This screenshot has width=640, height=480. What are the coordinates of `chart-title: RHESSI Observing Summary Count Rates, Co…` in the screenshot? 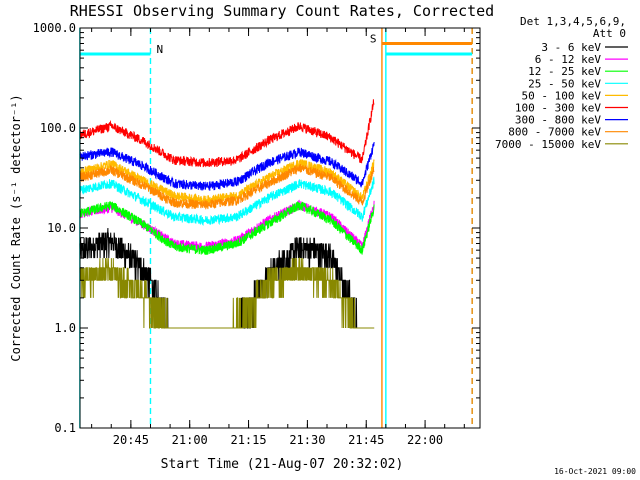 It's located at (282, 11).